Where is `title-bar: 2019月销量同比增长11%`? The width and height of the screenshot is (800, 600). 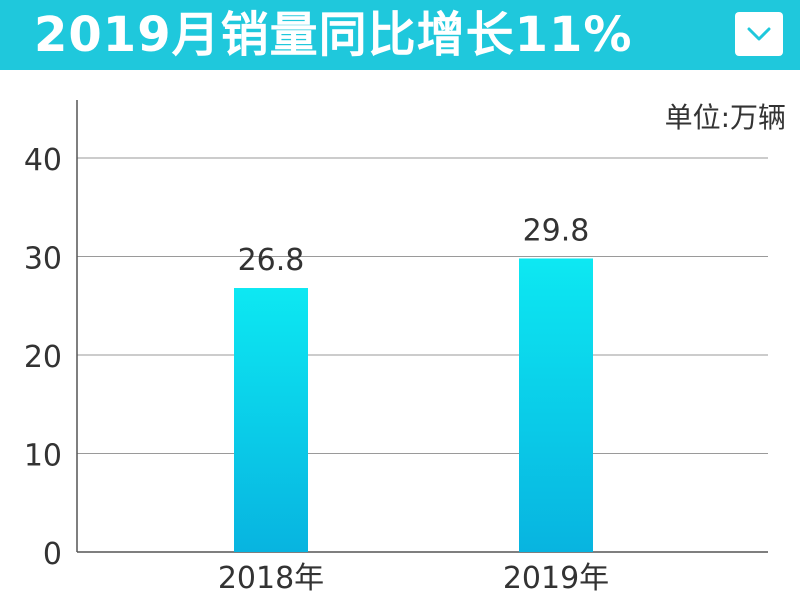
title-bar: 2019月销量同比增长11% is located at coordinates (400, 35).